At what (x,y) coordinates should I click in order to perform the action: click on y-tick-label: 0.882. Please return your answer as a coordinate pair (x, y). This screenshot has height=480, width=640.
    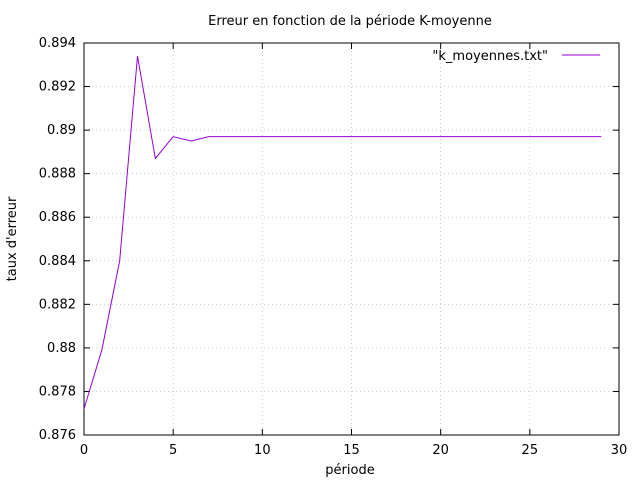
    Looking at the image, I should click on (57, 304).